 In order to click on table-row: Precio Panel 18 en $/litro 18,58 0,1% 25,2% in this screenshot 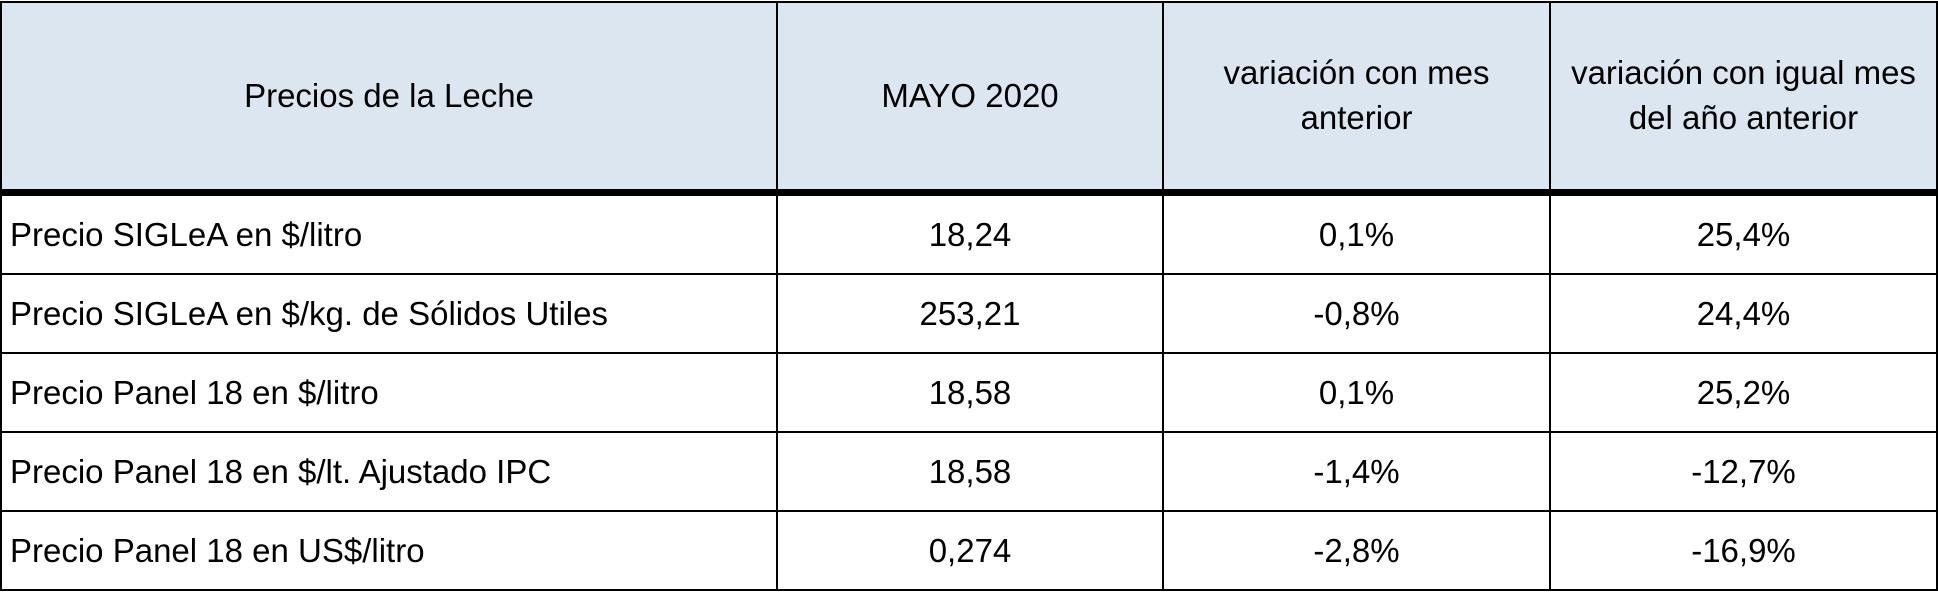, I will do `click(969, 392)`.